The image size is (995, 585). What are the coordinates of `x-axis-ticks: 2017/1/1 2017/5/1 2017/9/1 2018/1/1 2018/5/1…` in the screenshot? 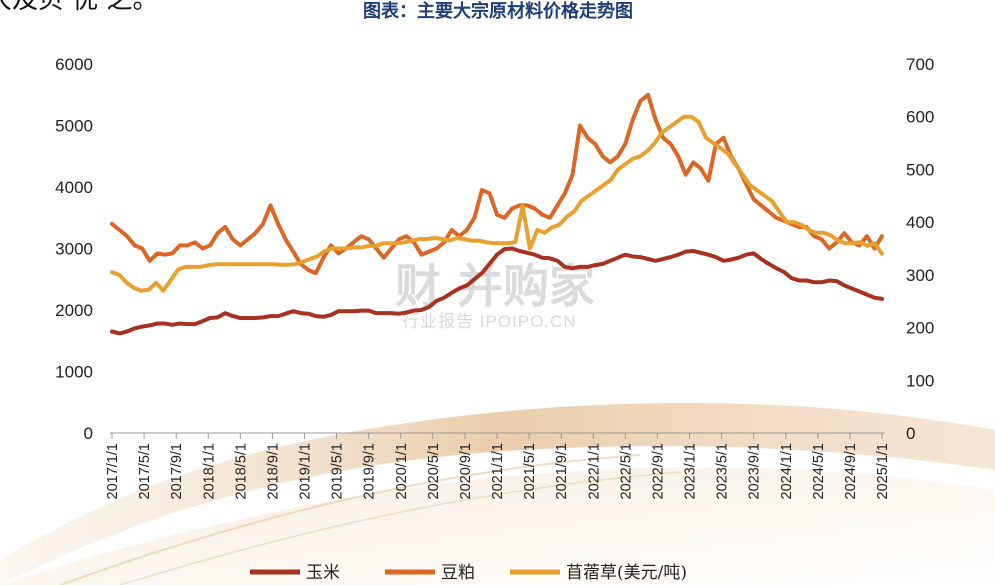 It's located at (498, 466).